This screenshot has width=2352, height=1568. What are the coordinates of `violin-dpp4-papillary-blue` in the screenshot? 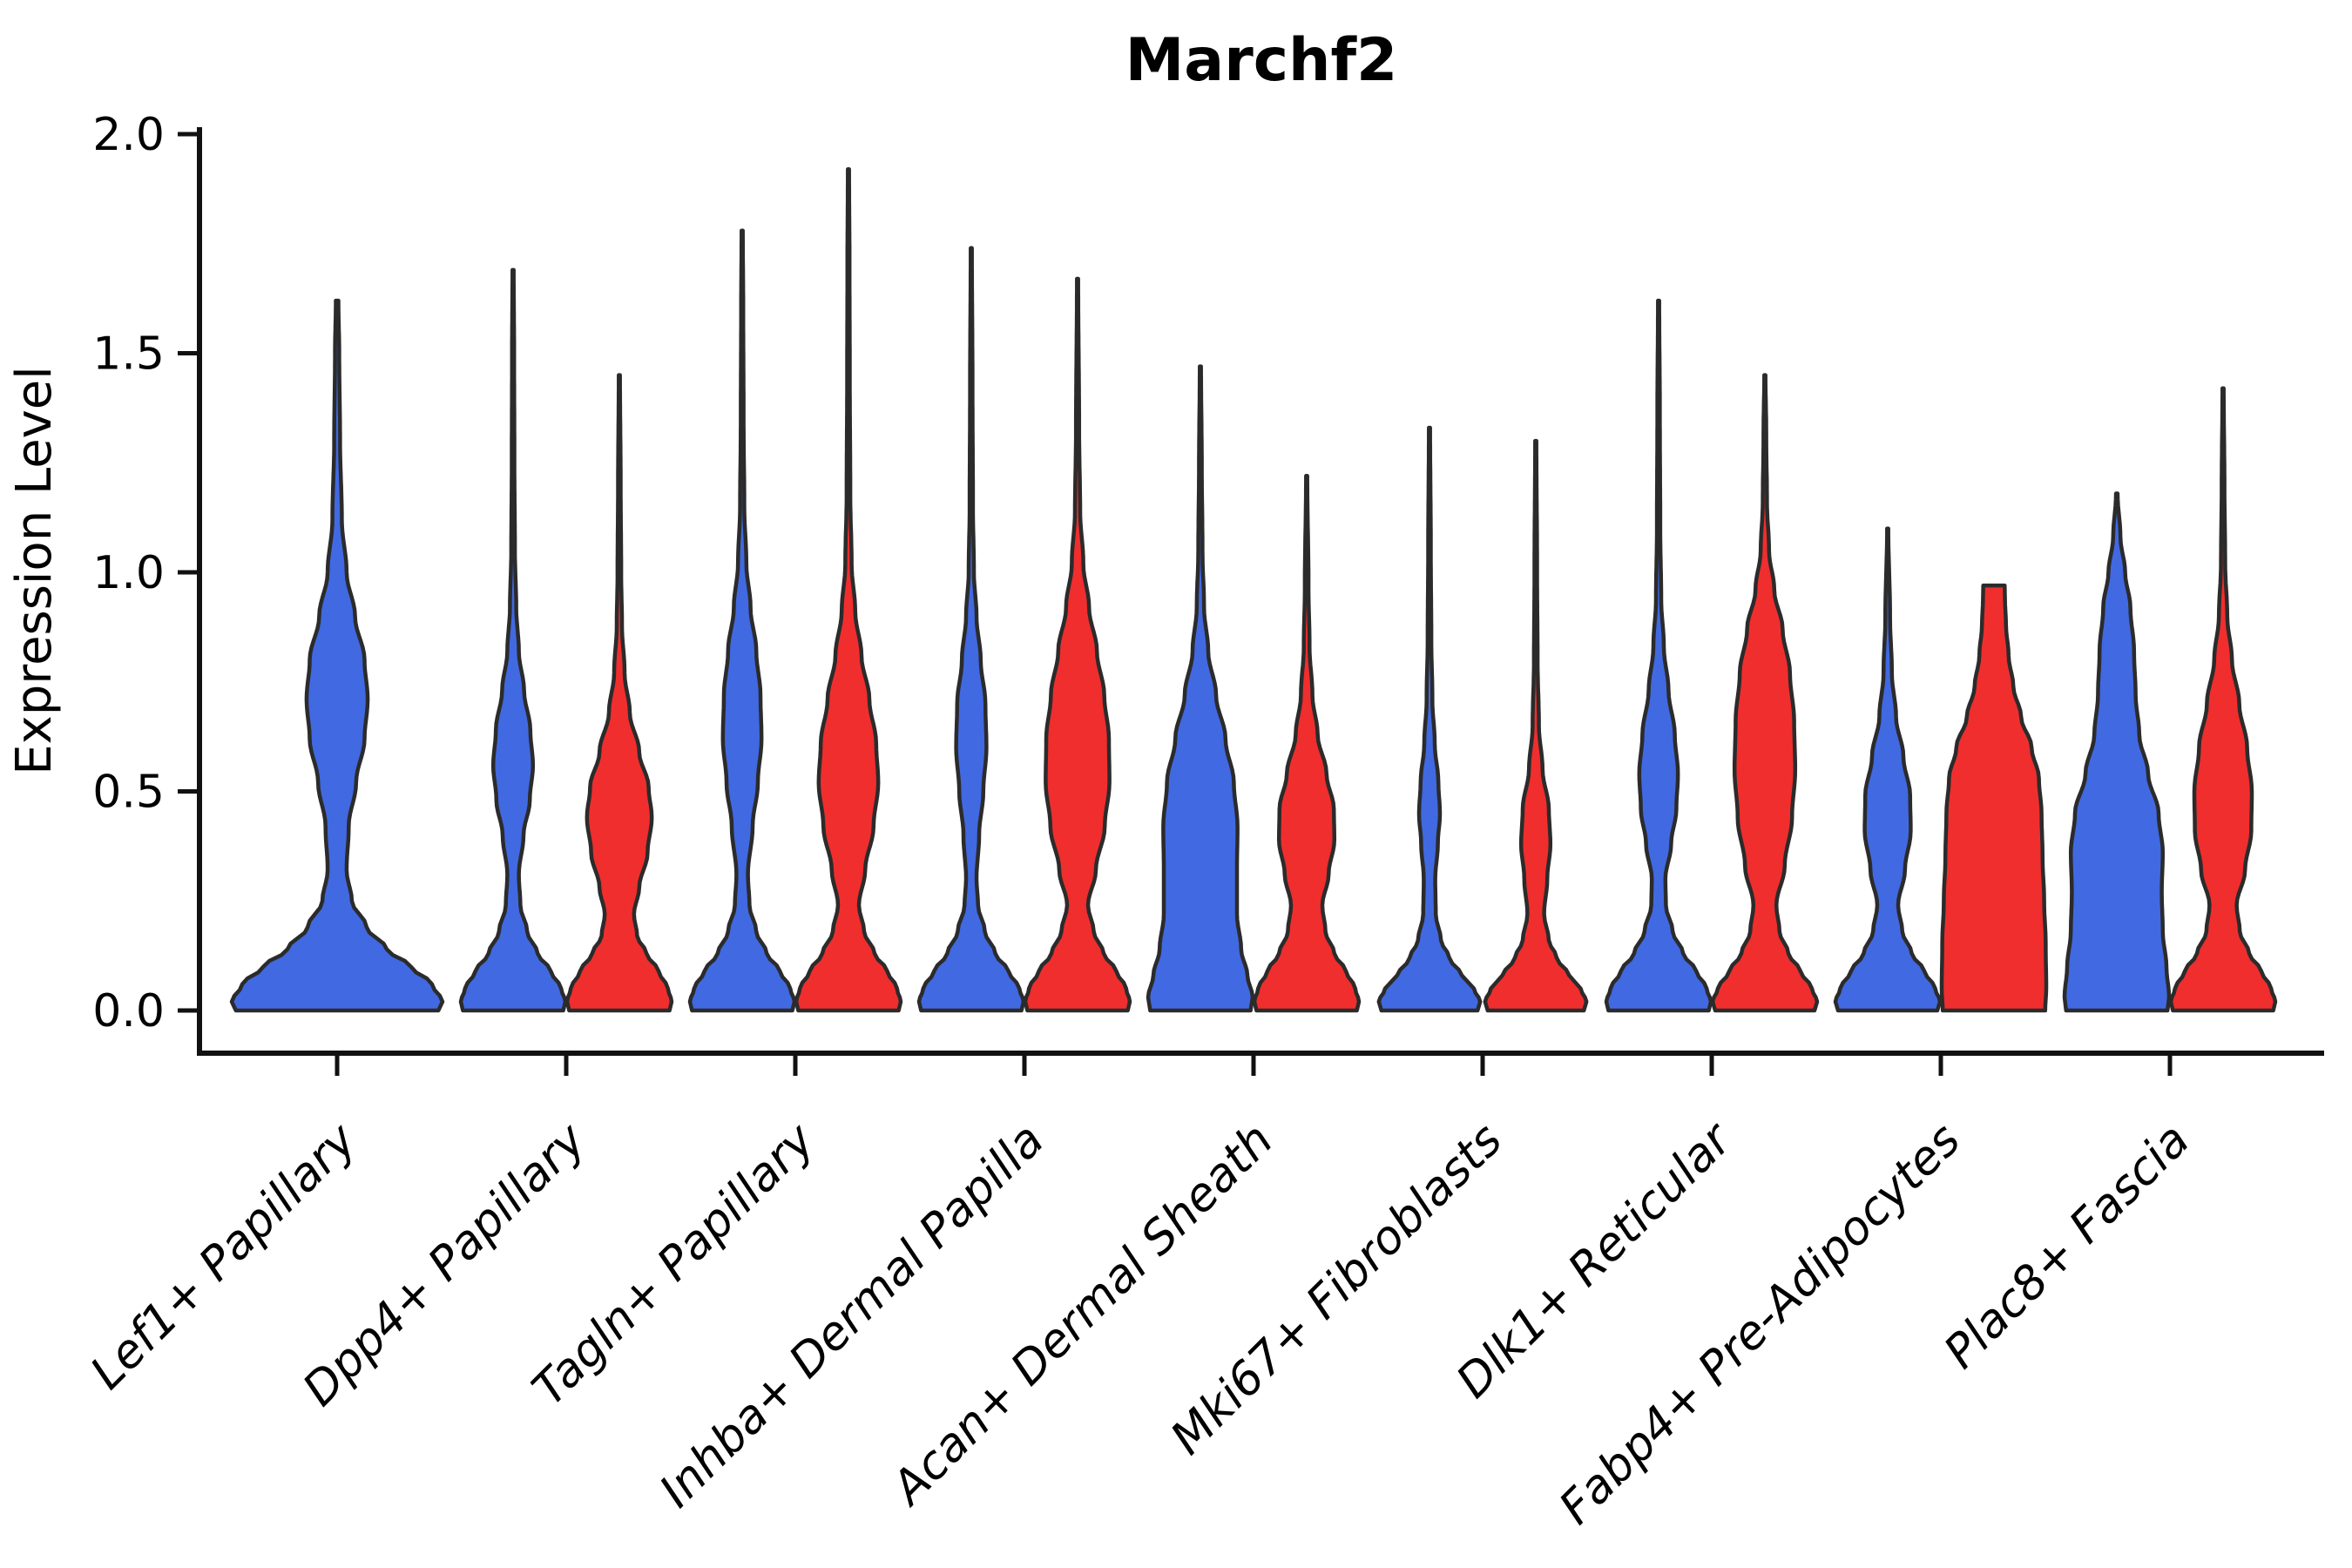 It's located at (513, 640).